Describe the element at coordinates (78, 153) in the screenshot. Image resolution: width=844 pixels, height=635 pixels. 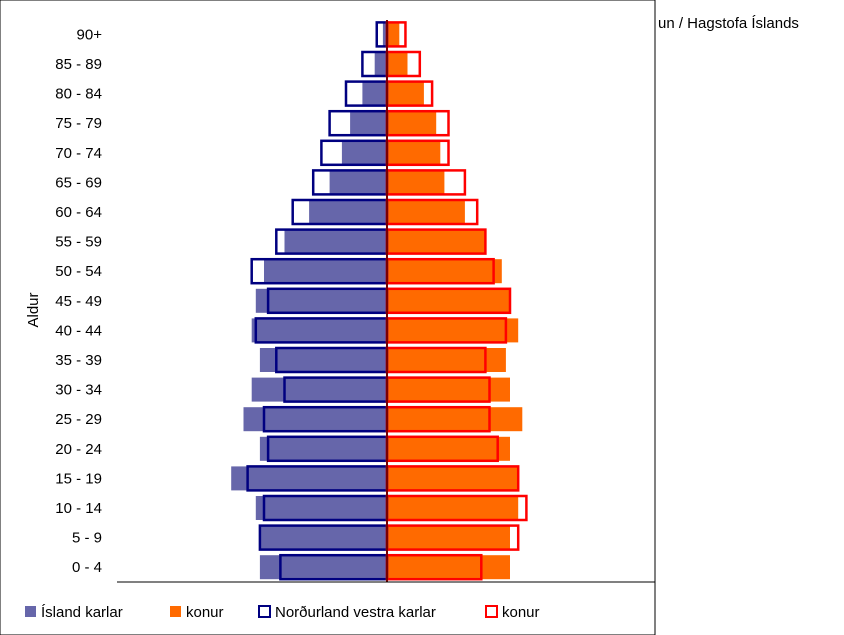
I see `y-tick-label: 70 - 74` at that location.